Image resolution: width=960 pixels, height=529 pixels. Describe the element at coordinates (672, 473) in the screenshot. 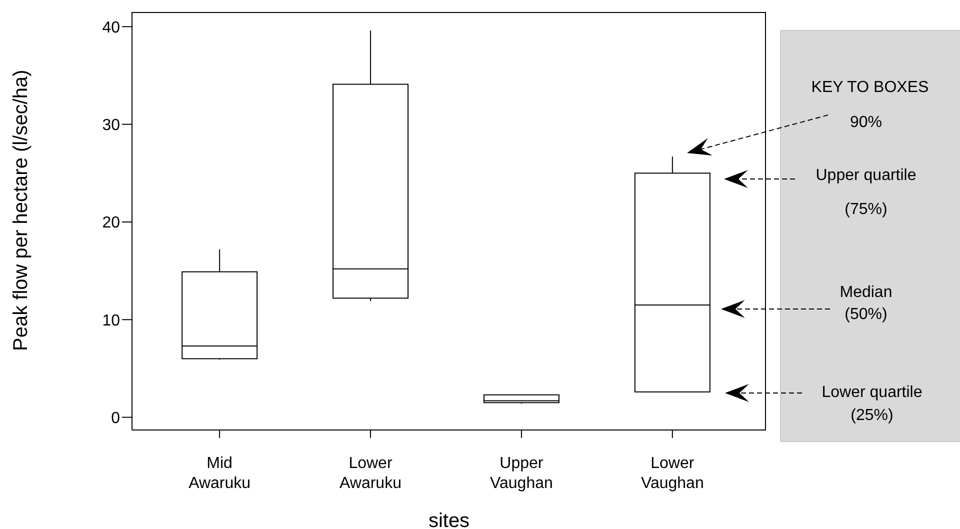

I see `x-tick-label: Lower Vaughan` at that location.